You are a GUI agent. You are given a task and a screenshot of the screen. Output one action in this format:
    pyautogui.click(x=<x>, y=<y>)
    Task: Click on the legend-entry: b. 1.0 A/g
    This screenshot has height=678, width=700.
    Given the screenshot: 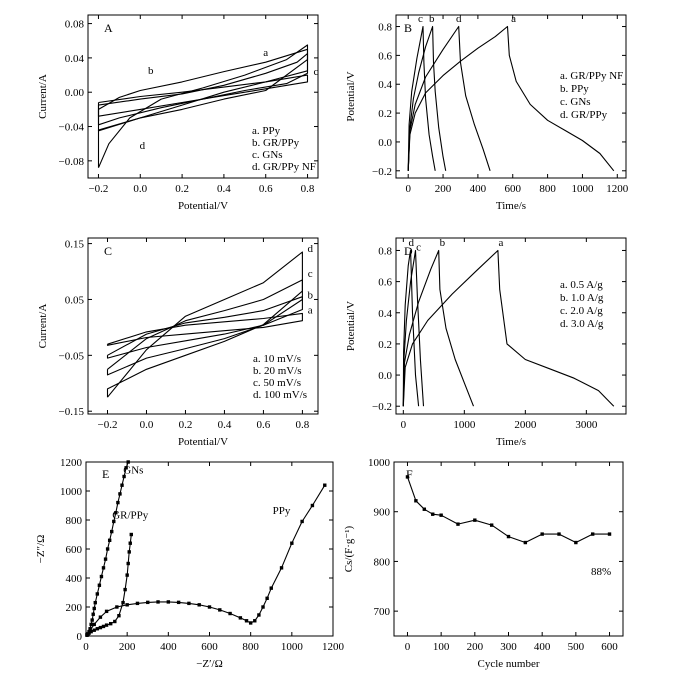 What is the action you would take?
    pyautogui.click(x=582, y=298)
    